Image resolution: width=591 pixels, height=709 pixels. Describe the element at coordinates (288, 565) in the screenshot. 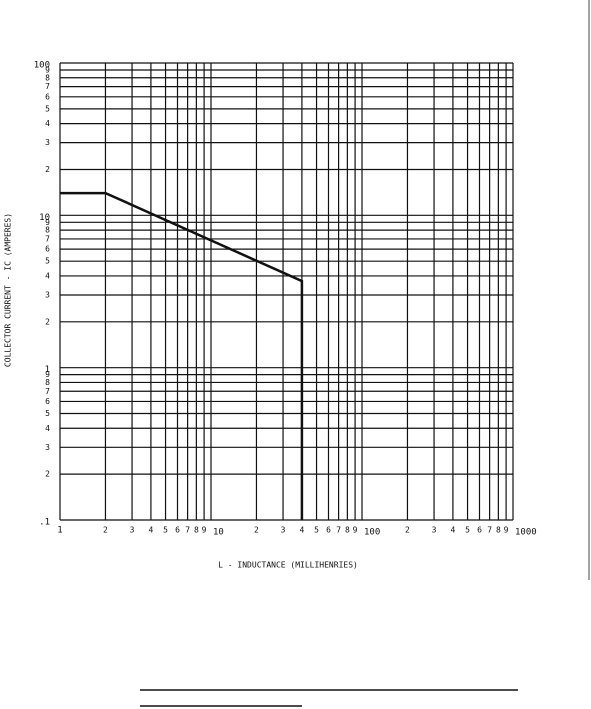

I see `x-axis-label: L - INDUCTANCE (MILLIHENRIES)` at that location.